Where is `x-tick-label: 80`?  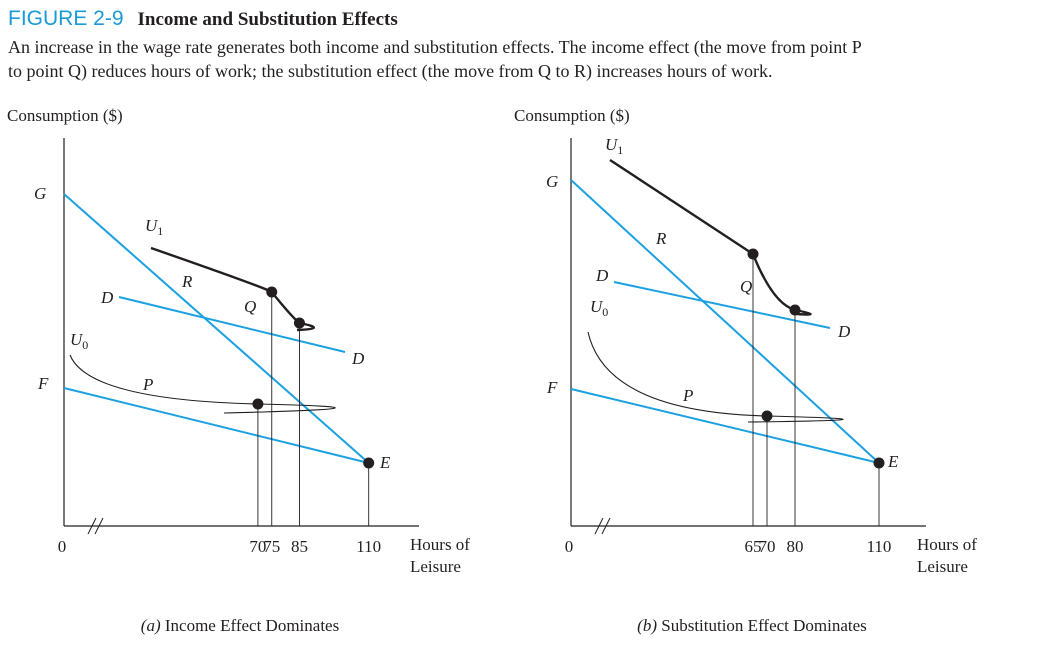
x-tick-label: 80 is located at coordinates (795, 546).